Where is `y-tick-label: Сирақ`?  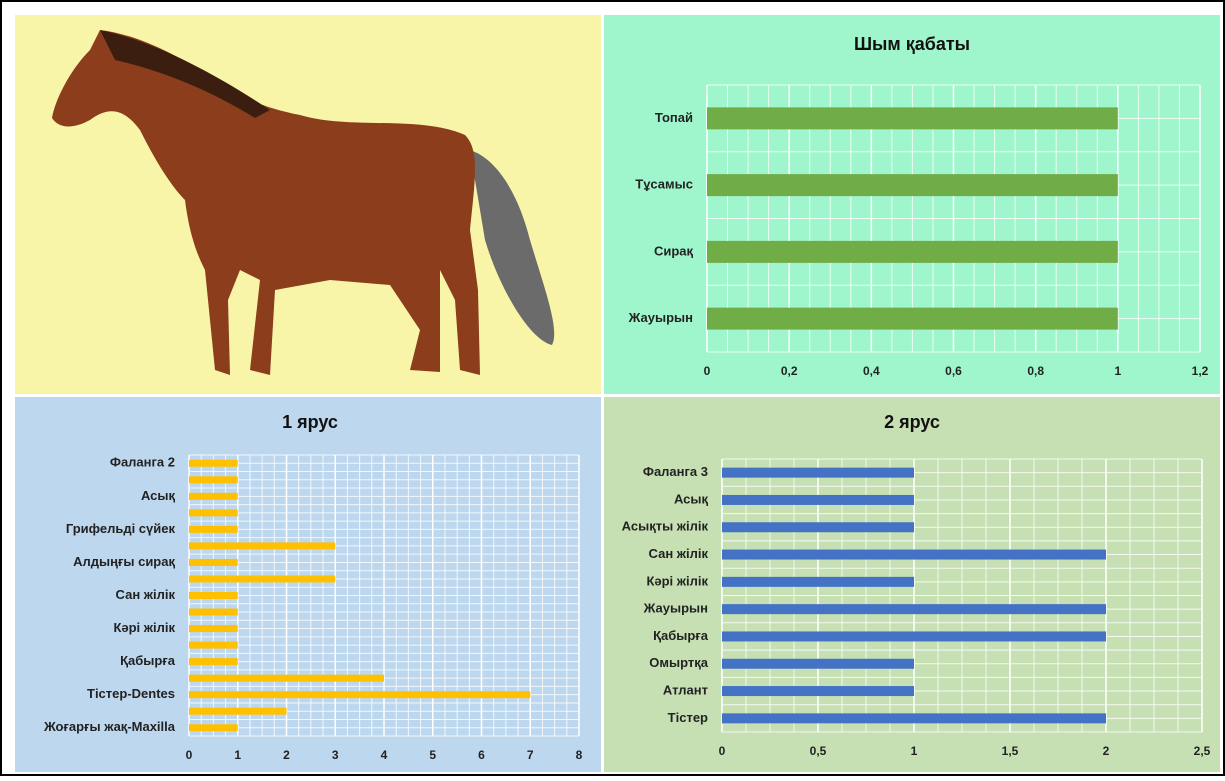 y-tick-label: Сирақ is located at coordinates (674, 250).